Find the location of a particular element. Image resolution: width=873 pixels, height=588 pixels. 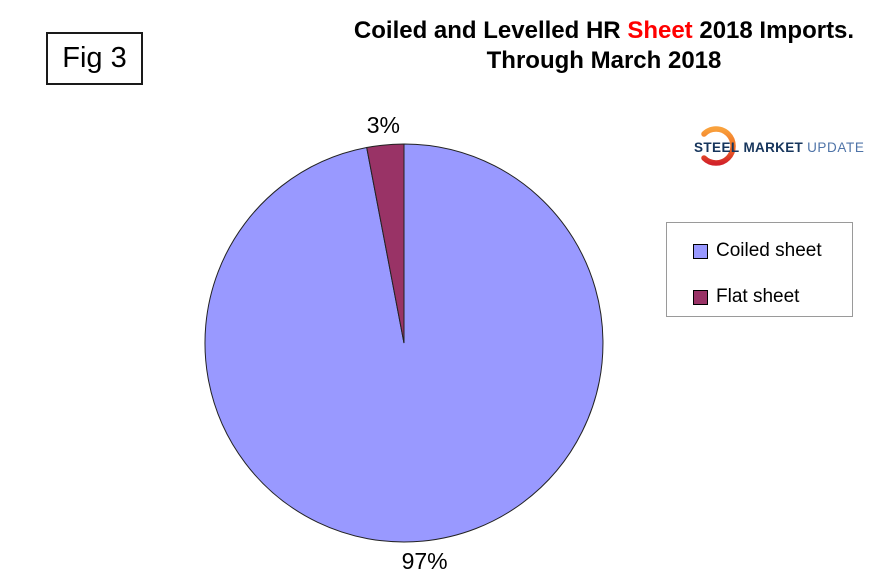

chart-legend: Coiled sheet Flat sheet is located at coordinates (759, 269).